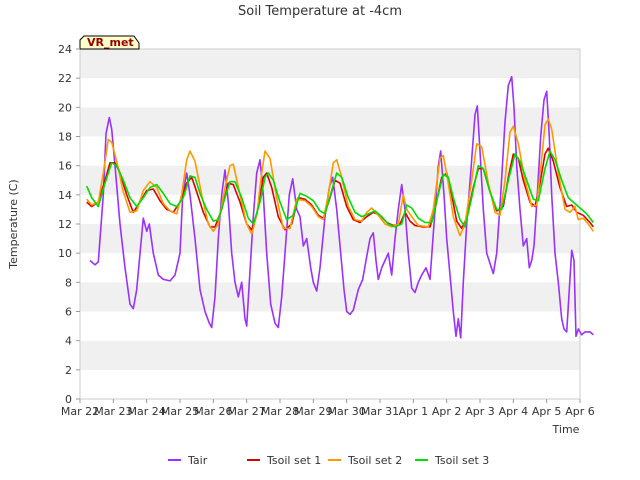 This screenshot has width=640, height=480. Describe the element at coordinates (447, 411) in the screenshot. I see `x-tick-label: Apr 2` at that location.